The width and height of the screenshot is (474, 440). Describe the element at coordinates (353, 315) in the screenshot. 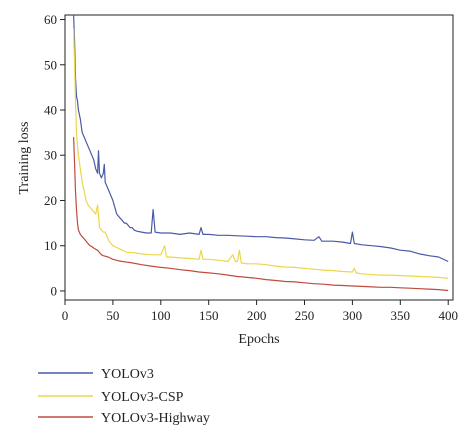

I see `x-tick-label: 300` at that location.